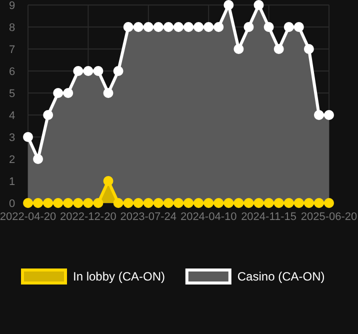 The image size is (358, 334). I want to click on y-tick-label: 0, so click(12, 204).